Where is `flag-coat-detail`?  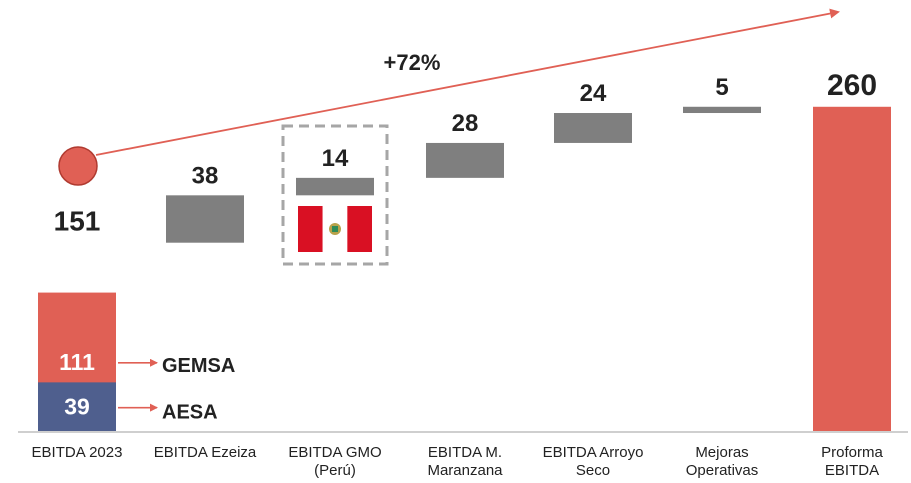
flag-coat-detail is located at coordinates (335, 229).